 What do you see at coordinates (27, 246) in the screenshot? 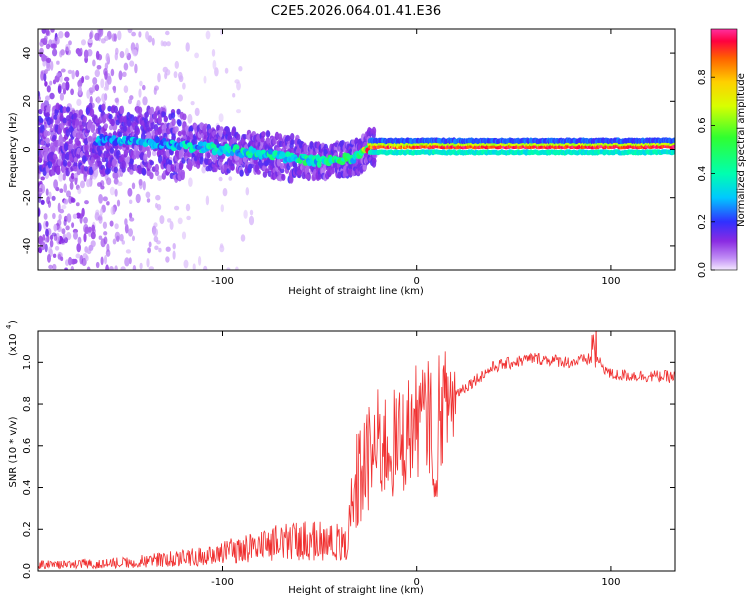
I see `spectrogram-y-tick-label: -40` at bounding box center [27, 246].